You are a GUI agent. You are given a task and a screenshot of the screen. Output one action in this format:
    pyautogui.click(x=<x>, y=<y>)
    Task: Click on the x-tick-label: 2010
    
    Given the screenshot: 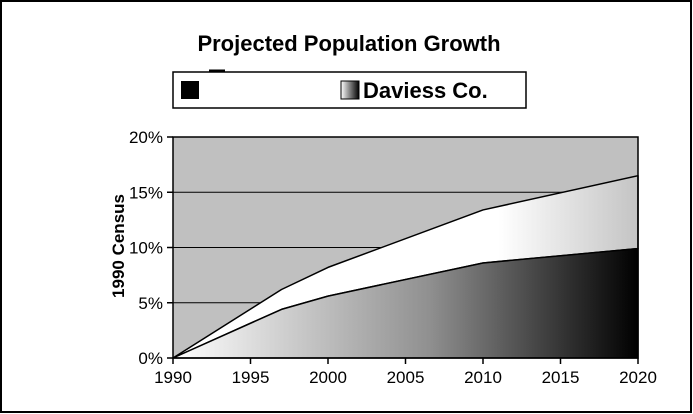 What is the action you would take?
    pyautogui.click(x=483, y=377)
    